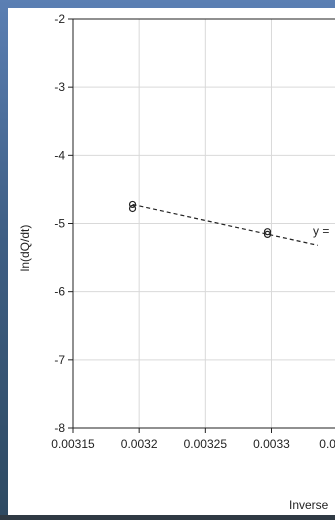 The width and height of the screenshot is (335, 520). What do you see at coordinates (59, 155) in the screenshot?
I see `y-tick-label: -4` at bounding box center [59, 155].